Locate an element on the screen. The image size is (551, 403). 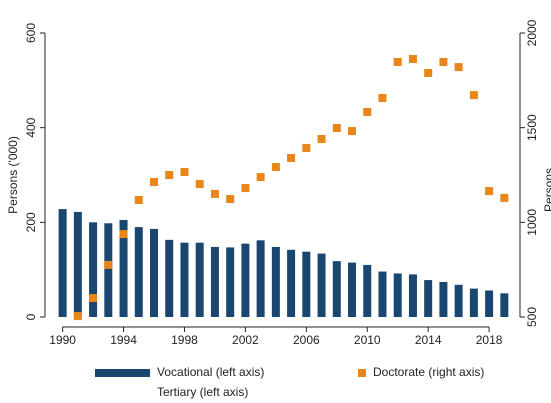
legend-label: Vocational (left axis) is located at coordinates (210, 372).